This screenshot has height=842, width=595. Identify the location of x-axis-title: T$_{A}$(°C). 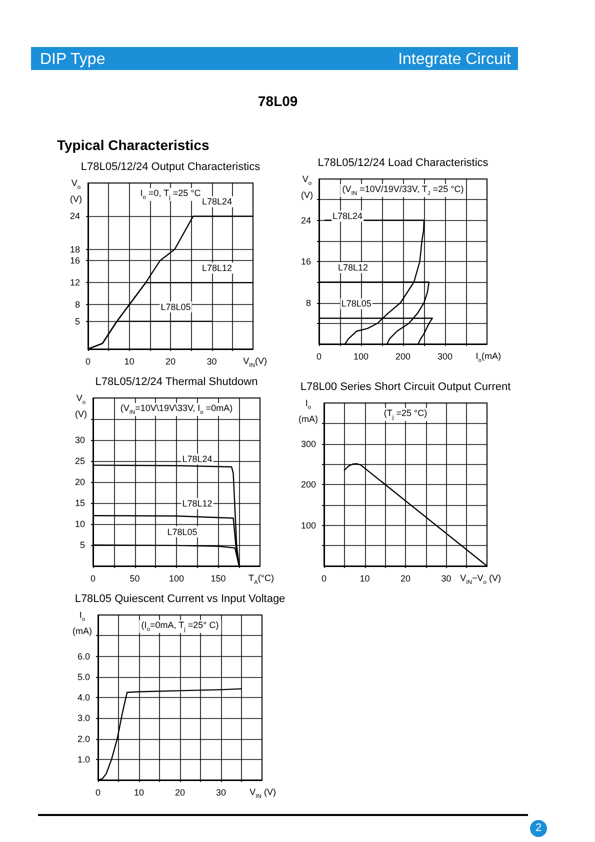
(261, 579).